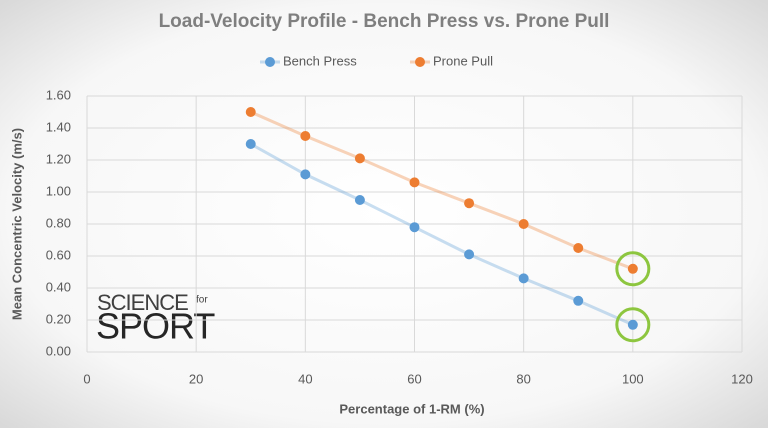 The height and width of the screenshot is (428, 768). Describe the element at coordinates (58, 190) in the screenshot. I see `y-tick-label: 1.00` at that location.